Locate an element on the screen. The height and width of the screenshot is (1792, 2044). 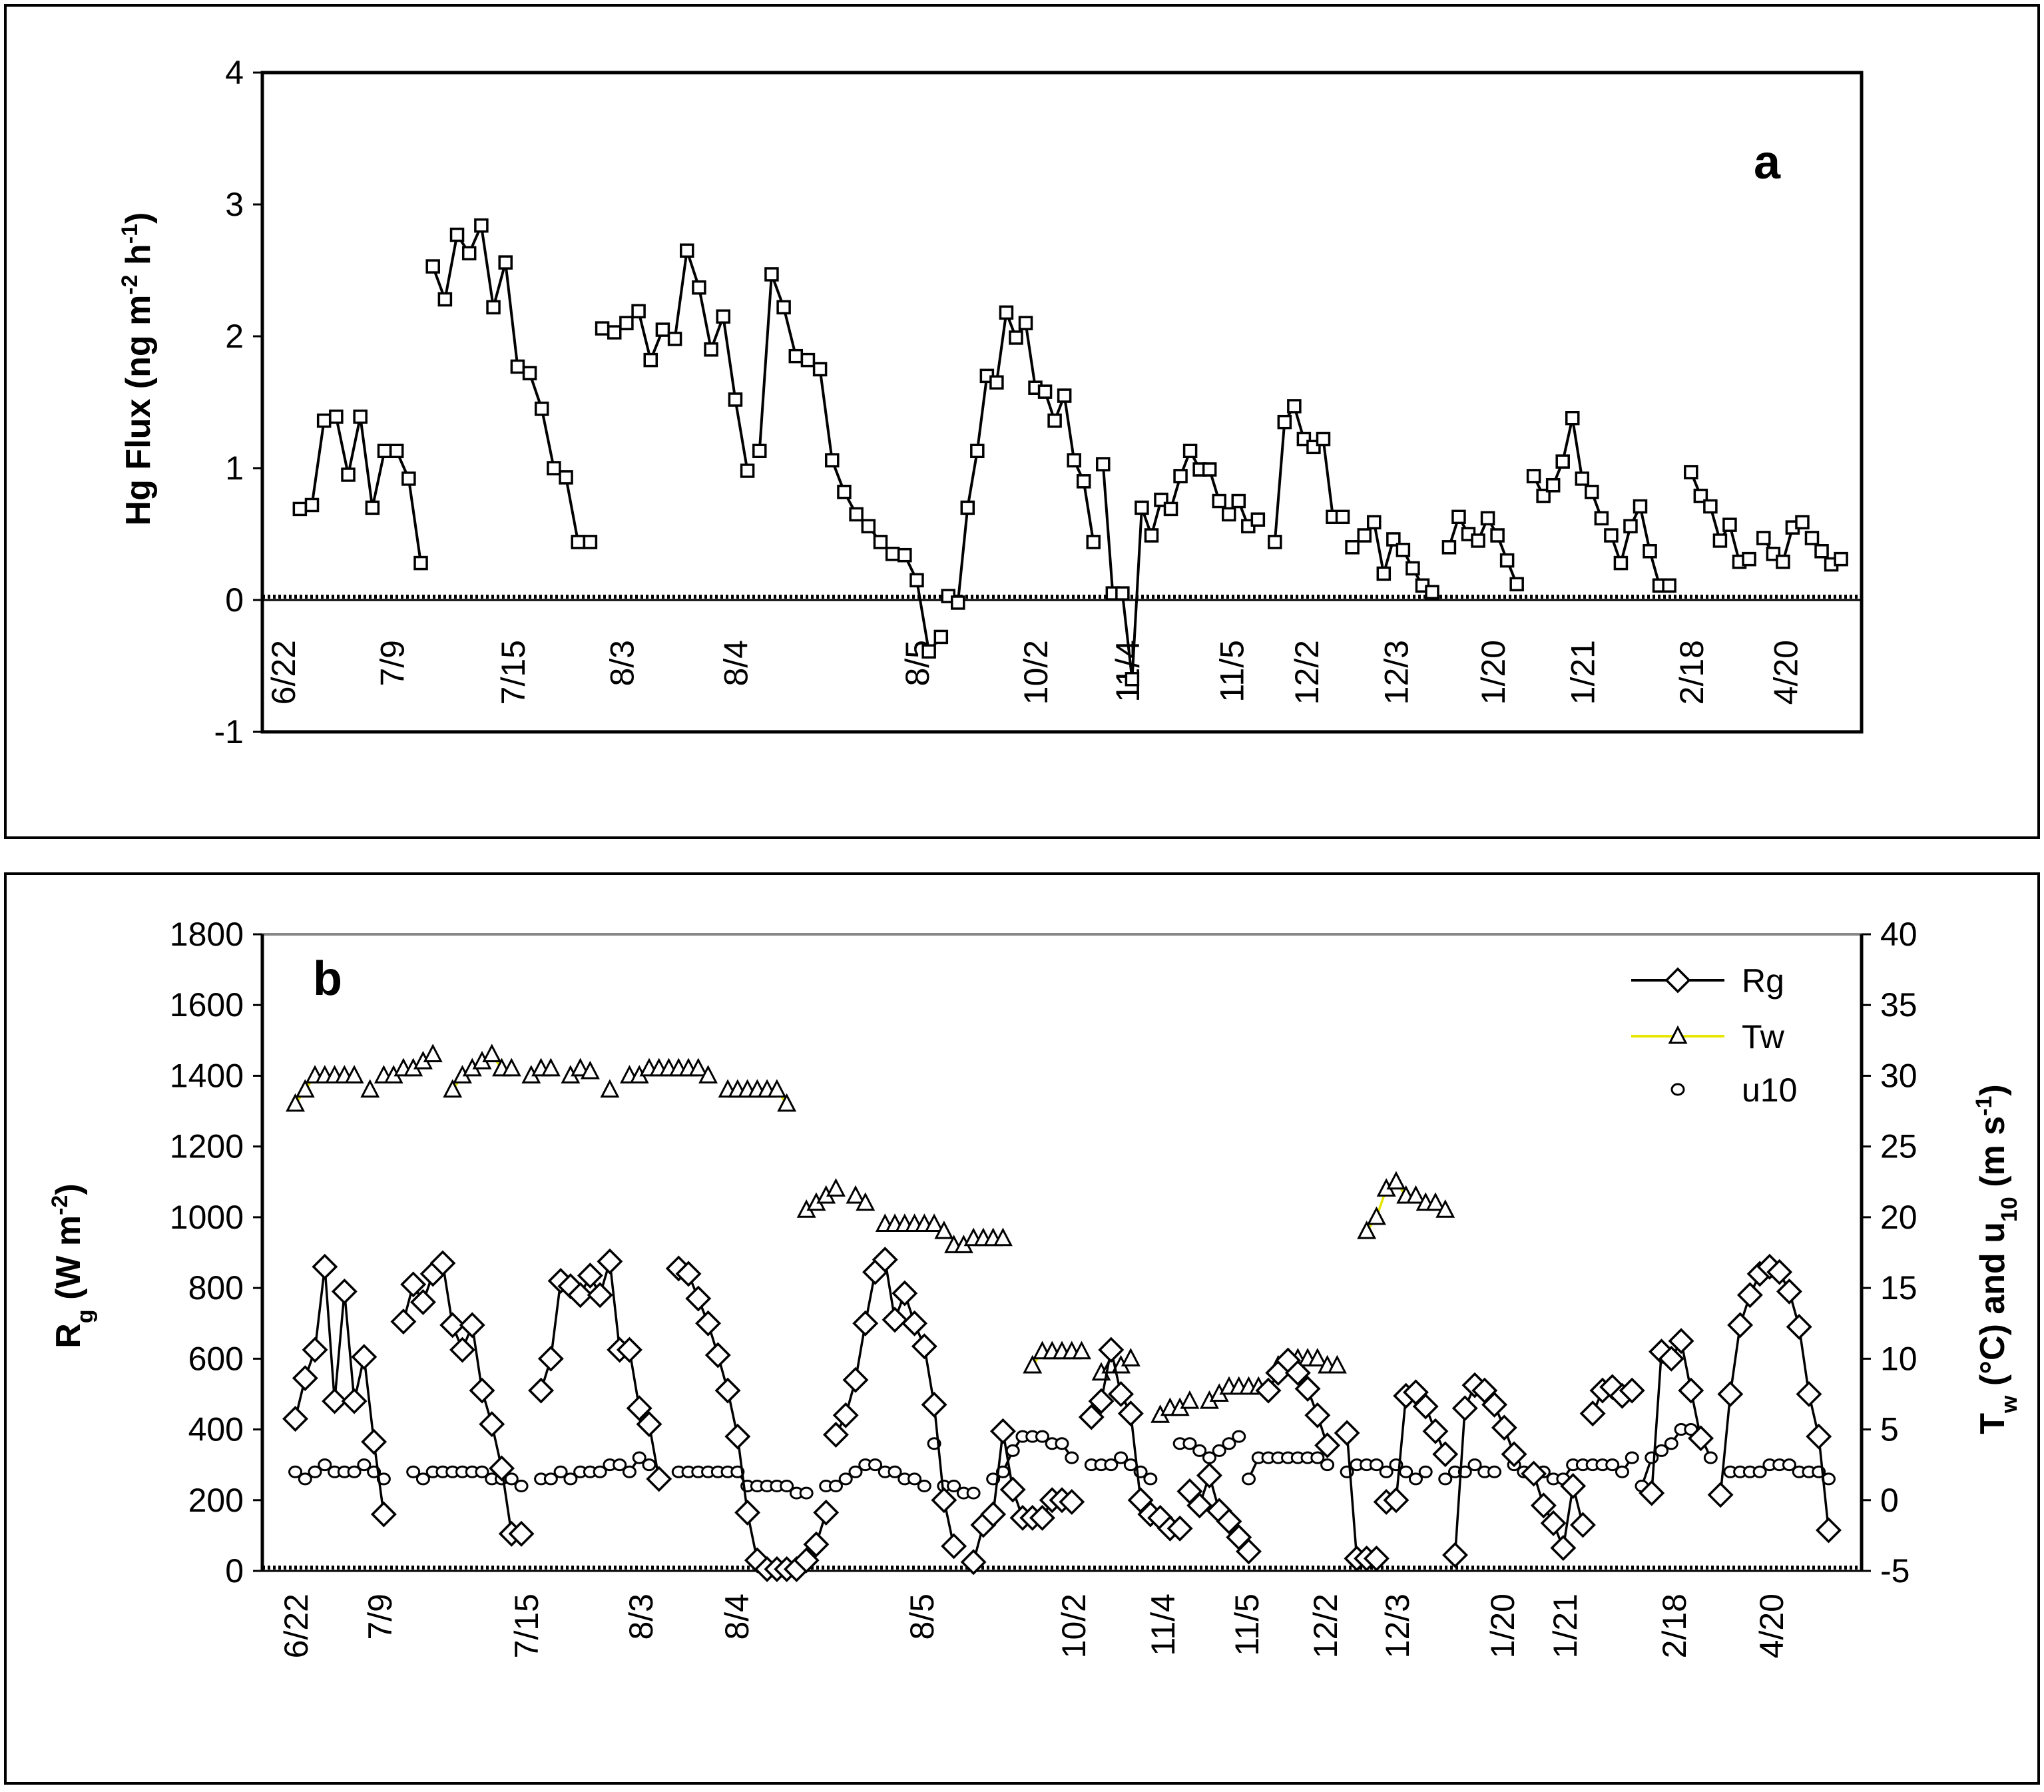
y-tick-label-left: 800 is located at coordinates (216, 1288).